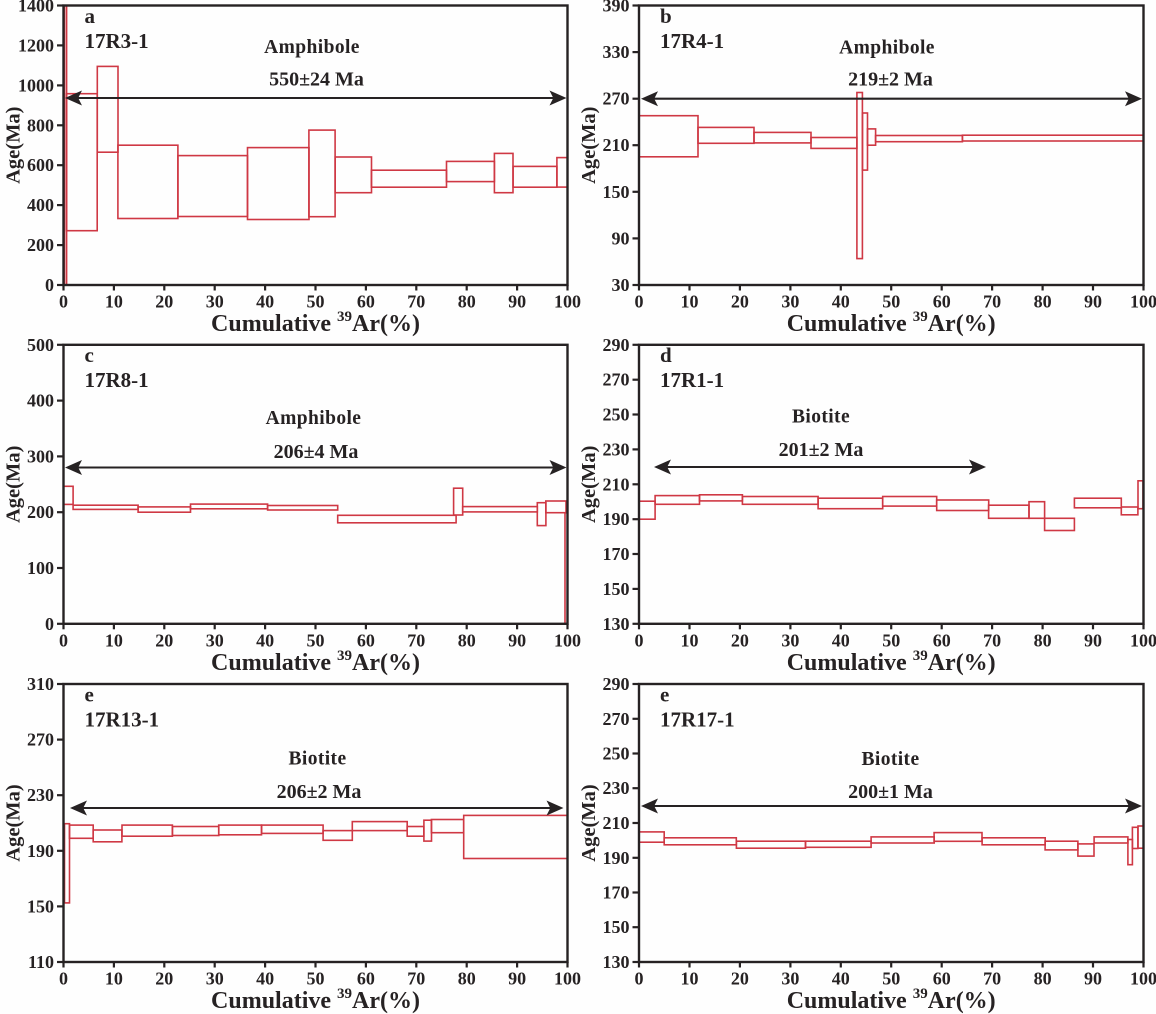 This screenshot has height=1014, width=1156. What do you see at coordinates (692, 41) in the screenshot?
I see `svg-text: 17R4-1` at bounding box center [692, 41].